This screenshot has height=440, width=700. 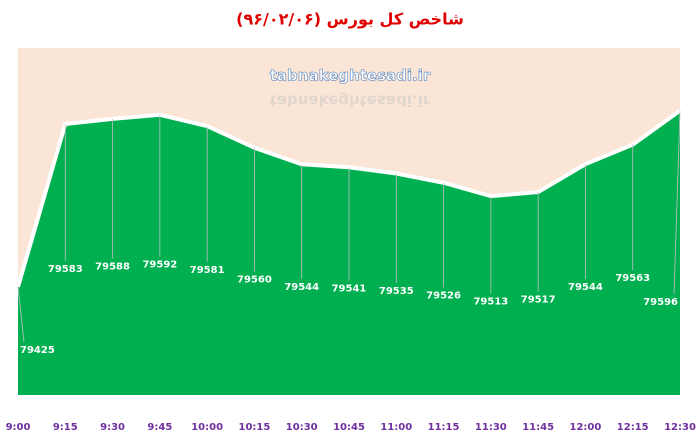 I want to click on x-tick-label: 12:30, so click(x=680, y=427).